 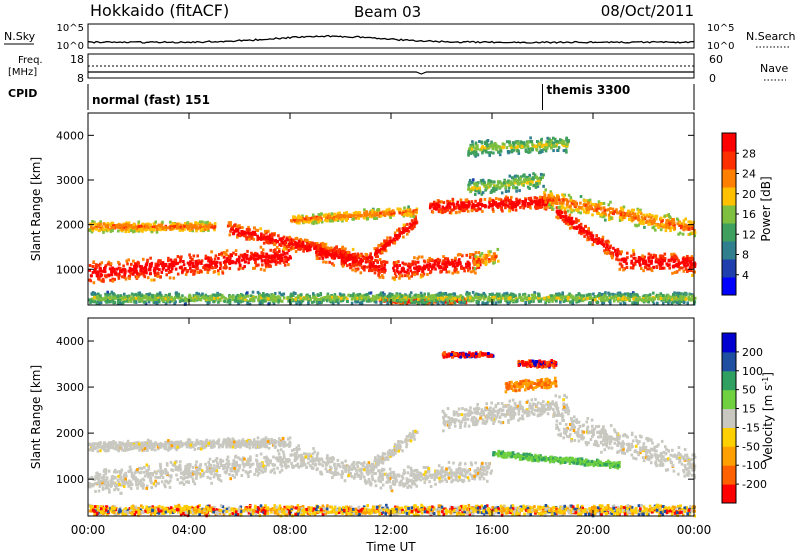 I want to click on cpid-mode-normal: normal (fast) 151, so click(x=151, y=100).